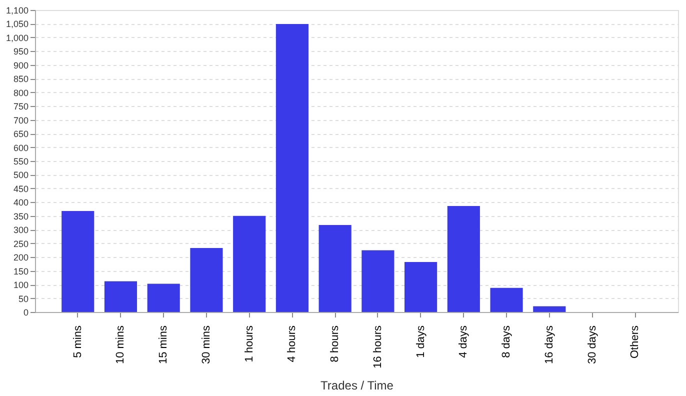 The height and width of the screenshot is (396, 686). Describe the element at coordinates (549, 344) in the screenshot. I see `x-tick-label: 16 days` at that location.